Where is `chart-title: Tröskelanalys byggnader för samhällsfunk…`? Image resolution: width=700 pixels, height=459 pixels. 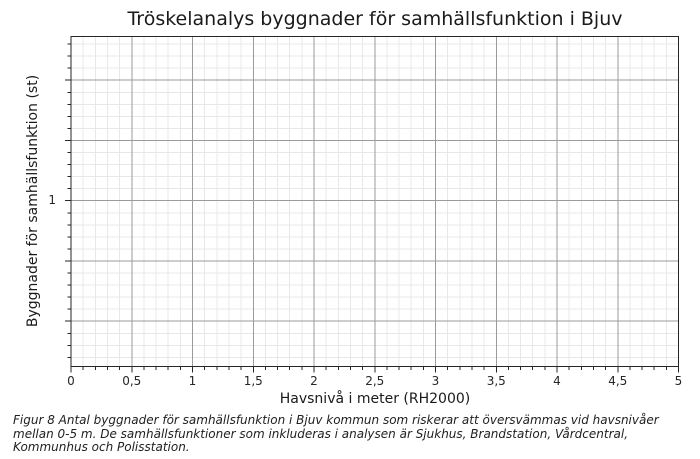
chart-title: Tröskelanalys byggnader för samhällsfunk… is located at coordinates (375, 19).